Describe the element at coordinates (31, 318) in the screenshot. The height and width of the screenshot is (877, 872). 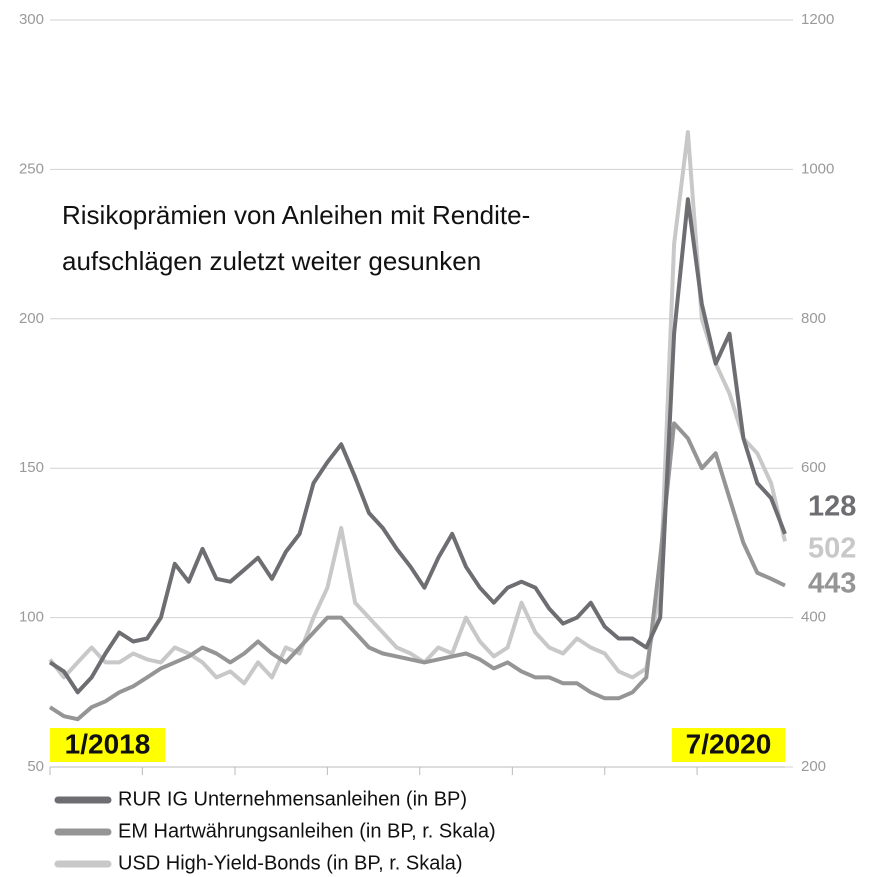
I see `y-tick-label: 200` at that location.